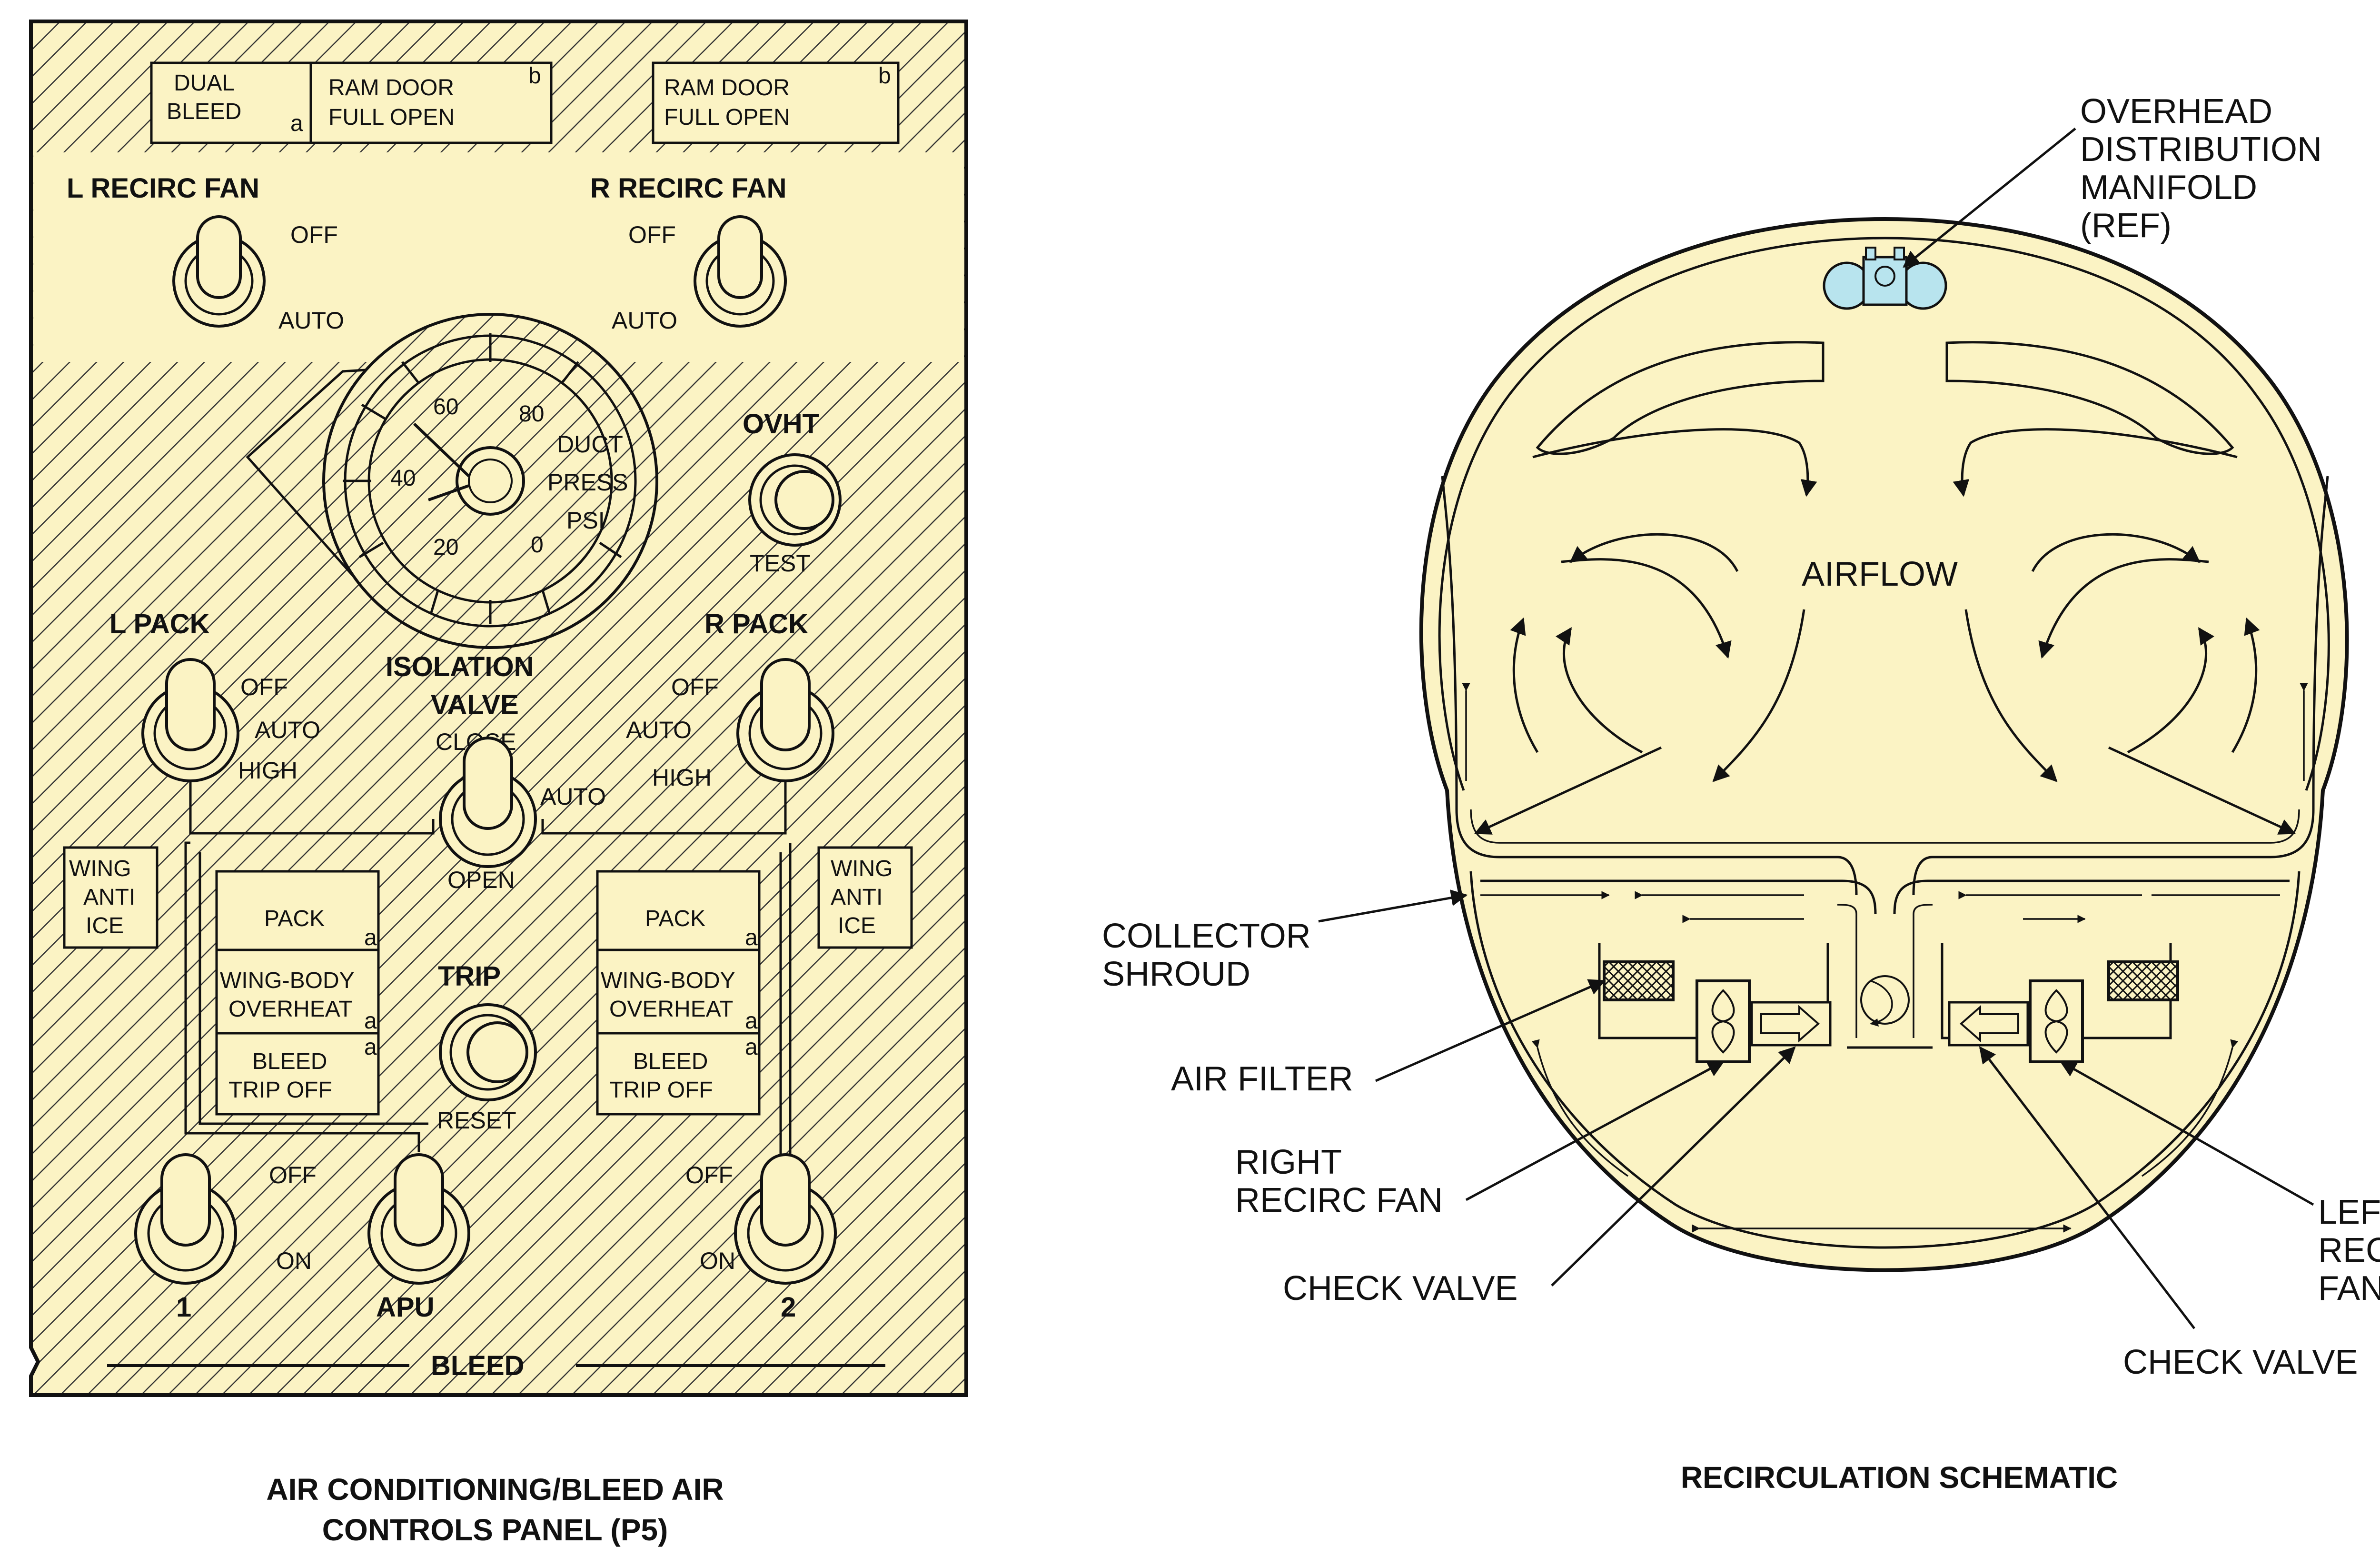 This screenshot has height=1557, width=2380. What do you see at coordinates (695, 687) in the screenshot?
I see `r-pack-off: OFF` at bounding box center [695, 687].